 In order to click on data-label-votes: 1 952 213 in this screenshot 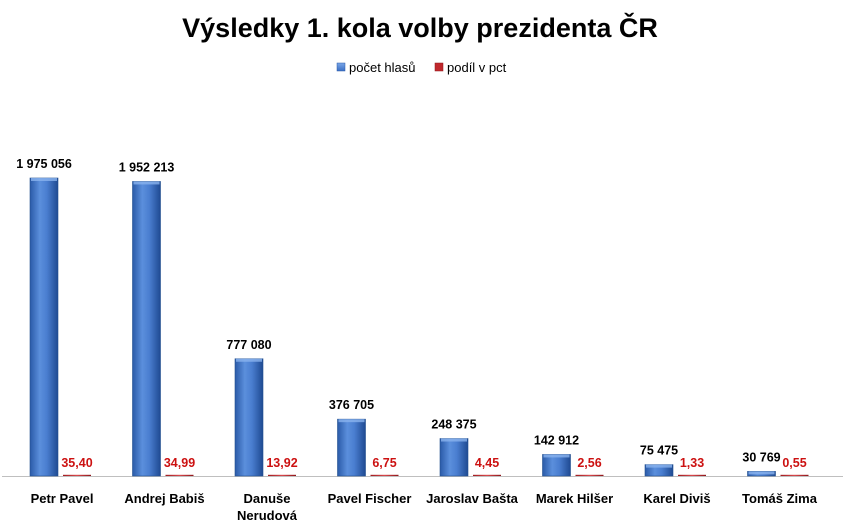, I will do `click(147, 167)`.